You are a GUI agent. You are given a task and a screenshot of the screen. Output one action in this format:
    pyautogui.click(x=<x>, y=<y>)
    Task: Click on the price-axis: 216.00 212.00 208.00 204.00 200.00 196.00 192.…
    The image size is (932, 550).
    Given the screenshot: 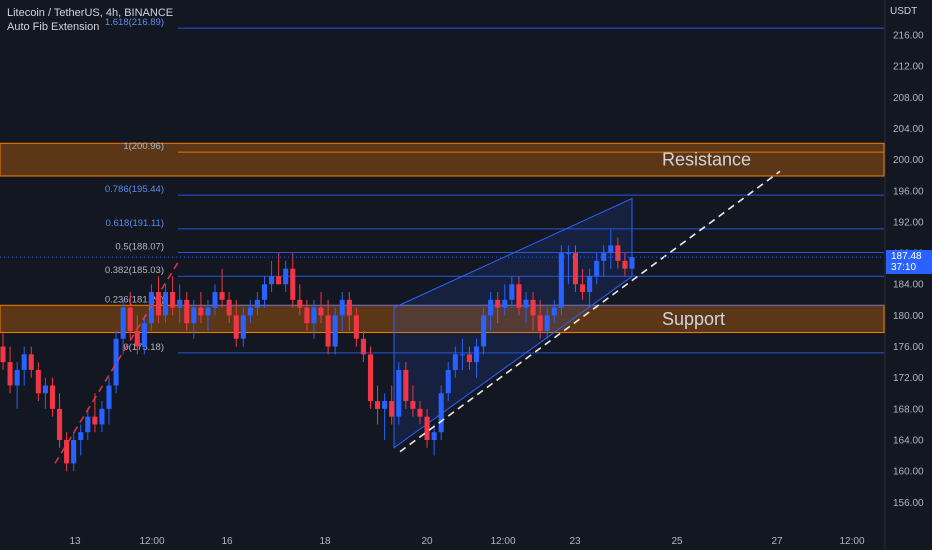 What is the action you would take?
    pyautogui.click(x=904, y=275)
    